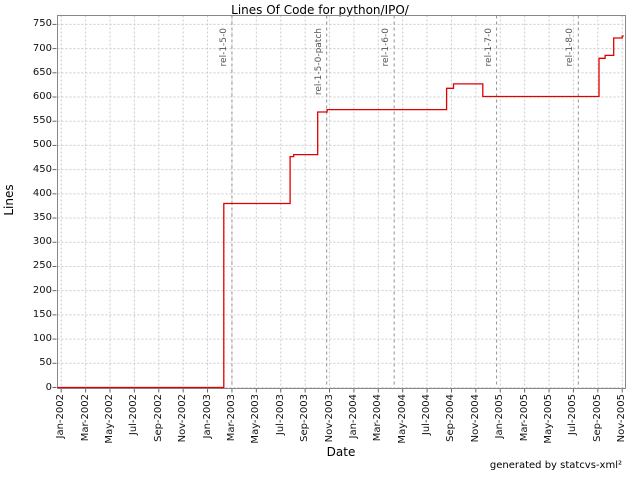 This screenshot has width=640, height=480. Describe the element at coordinates (570, 47) in the screenshot. I see `release-label: rel-1-8-0` at that location.